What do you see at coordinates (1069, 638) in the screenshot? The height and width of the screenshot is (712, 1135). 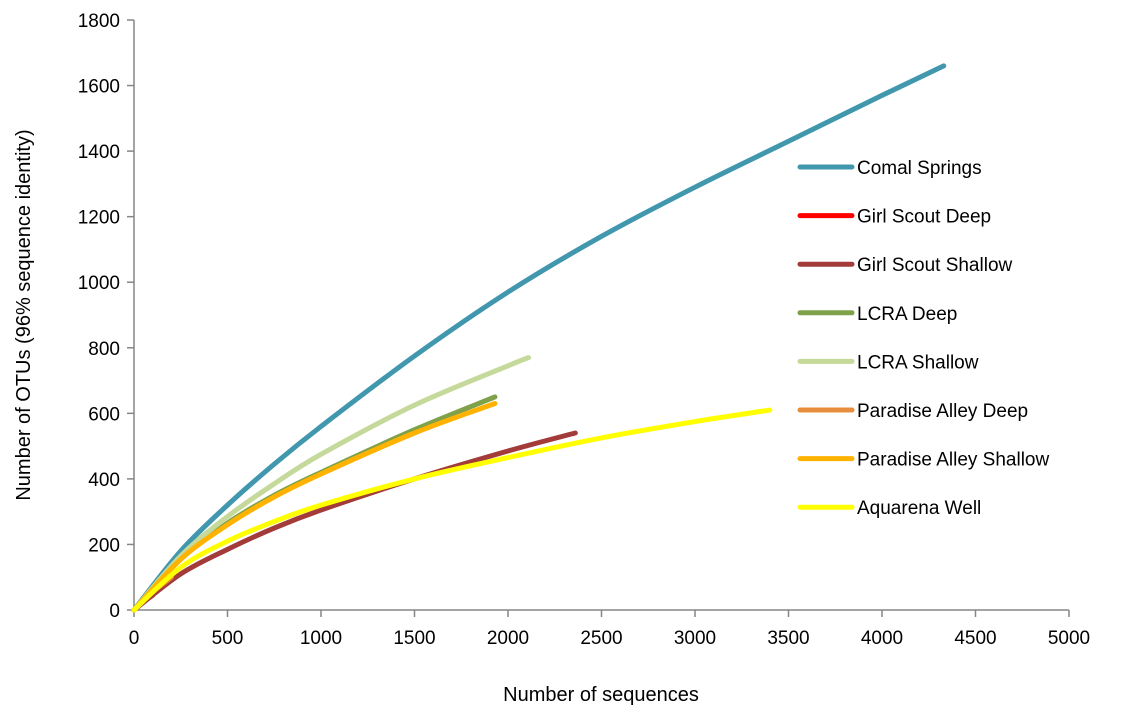 I see `x-tick-label: 5000` at bounding box center [1069, 638].